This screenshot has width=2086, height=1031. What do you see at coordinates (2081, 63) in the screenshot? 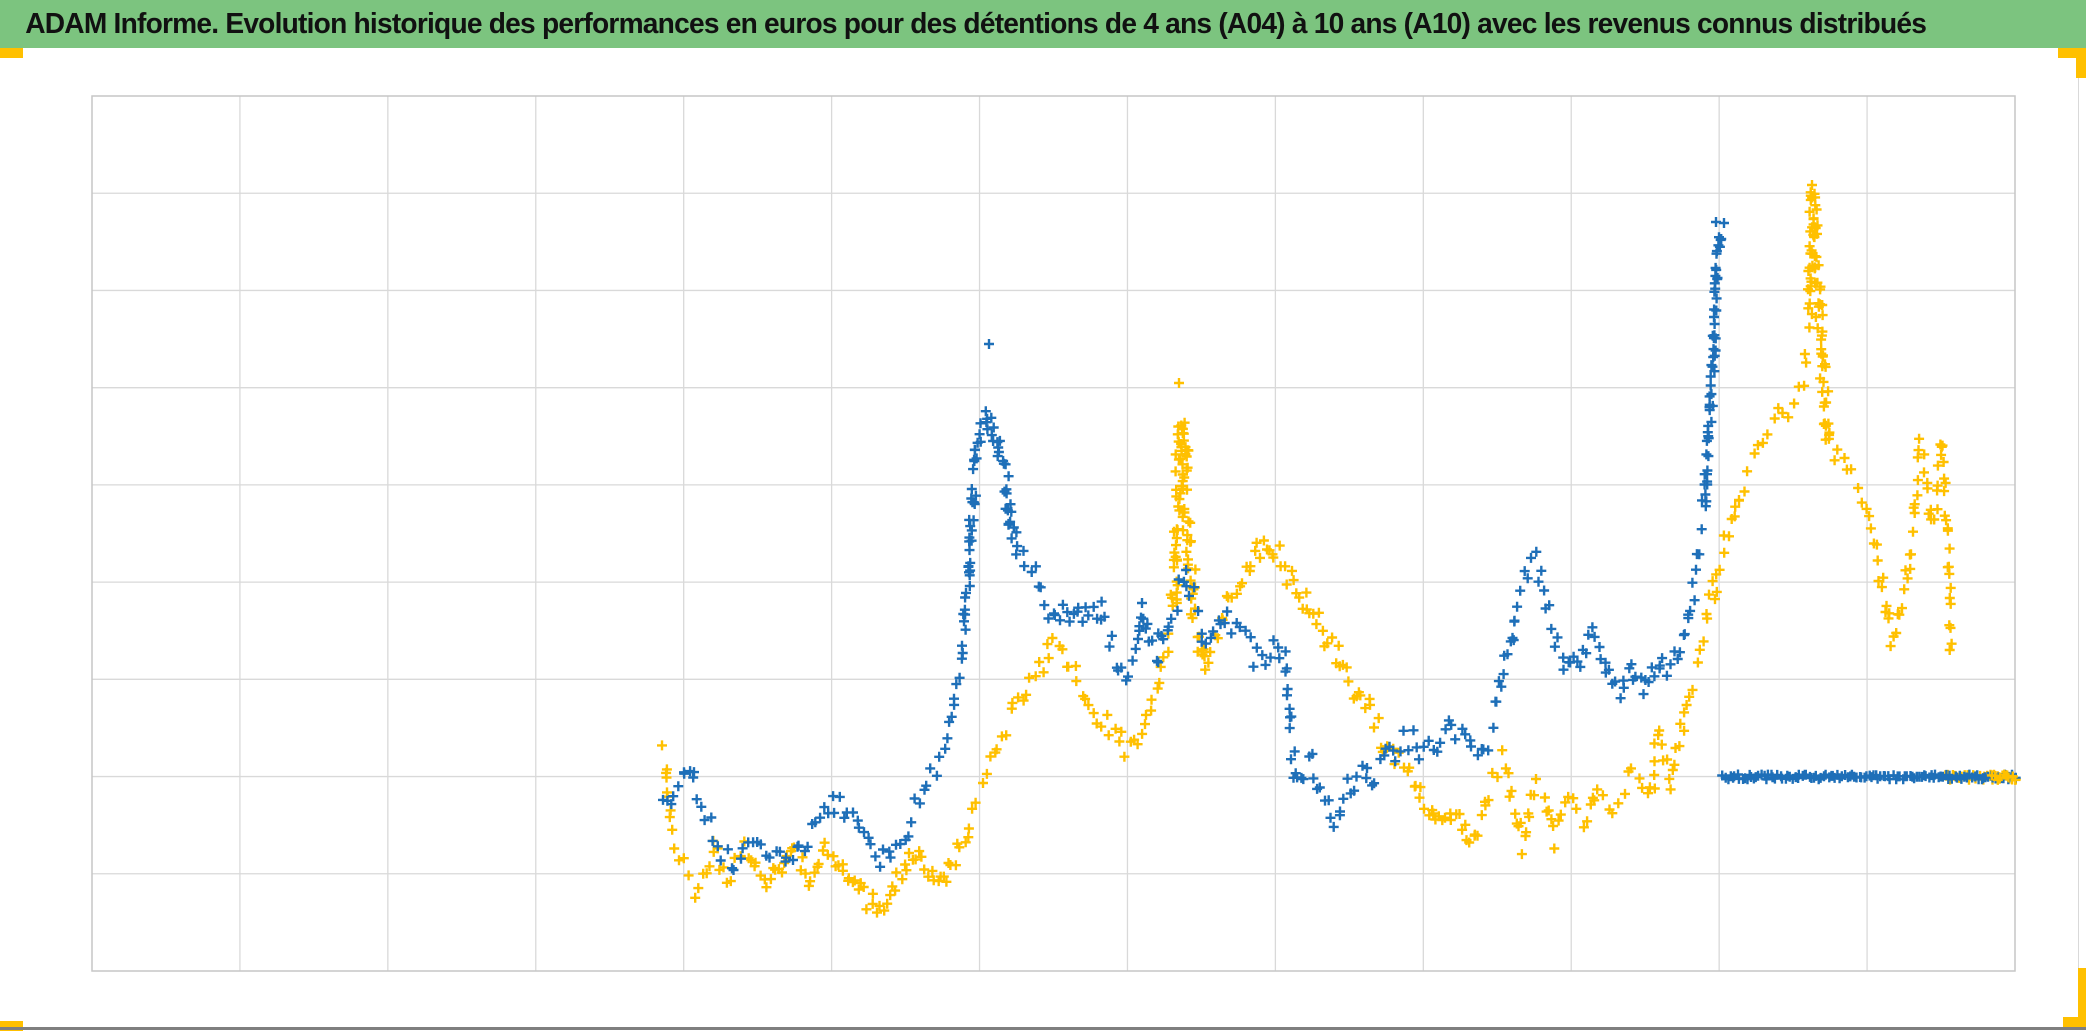
I see `corner-accent-top-right-vertical` at bounding box center [2081, 63].